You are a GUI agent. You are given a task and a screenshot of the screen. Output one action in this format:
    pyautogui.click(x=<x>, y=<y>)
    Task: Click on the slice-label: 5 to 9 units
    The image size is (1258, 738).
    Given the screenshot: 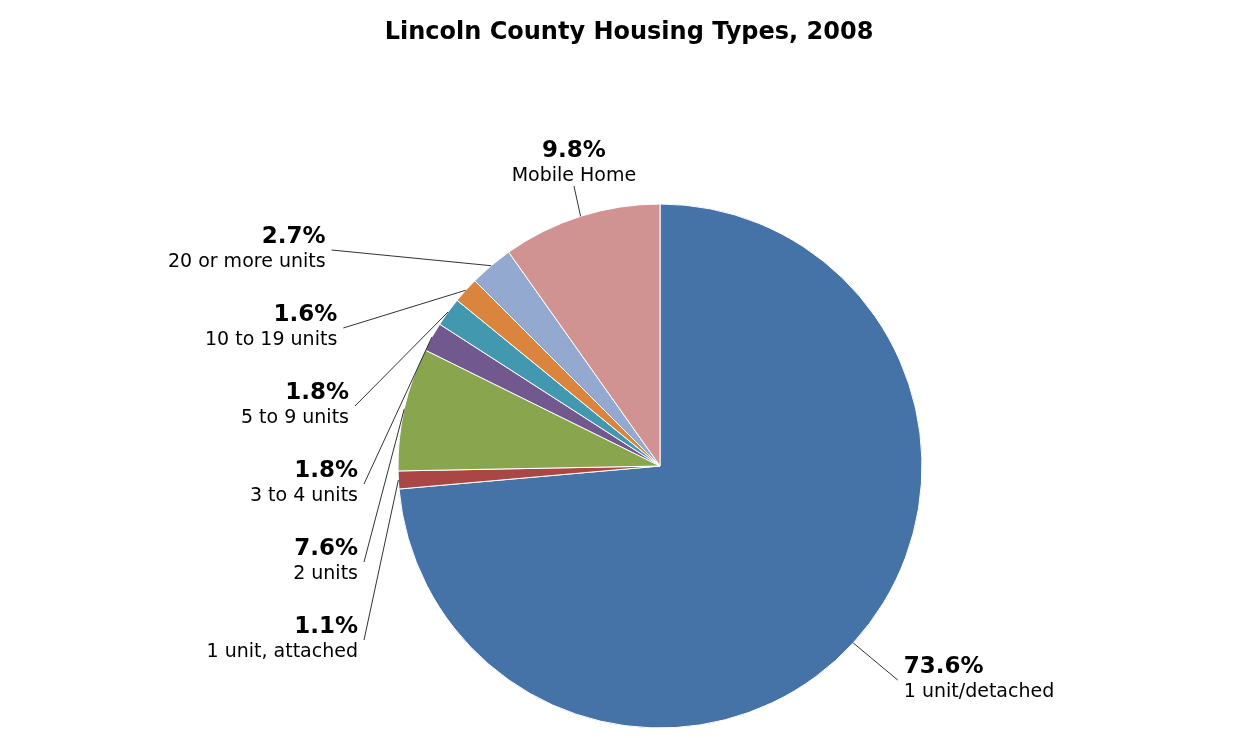 What is the action you would take?
    pyautogui.click(x=294, y=416)
    